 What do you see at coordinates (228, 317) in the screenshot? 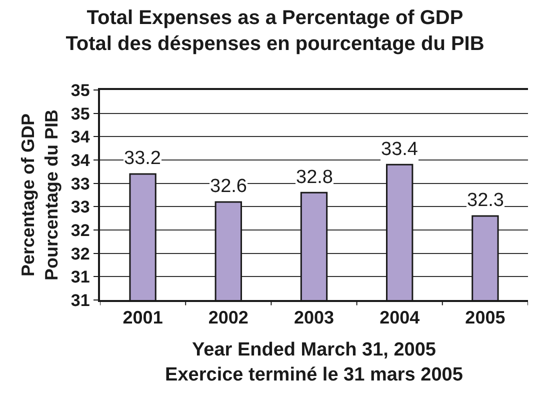
I see `x-tick-label: 2002` at bounding box center [228, 317].